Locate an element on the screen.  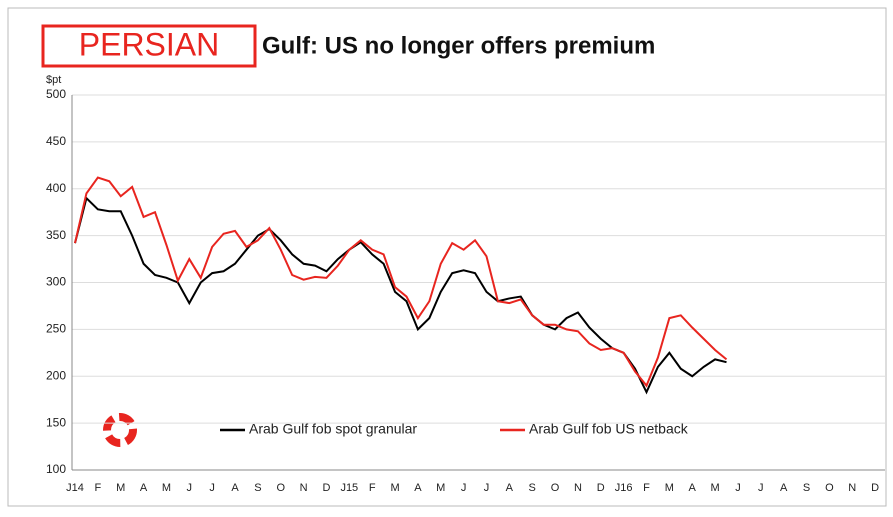
y-tick-label: 250 is located at coordinates (56, 329).